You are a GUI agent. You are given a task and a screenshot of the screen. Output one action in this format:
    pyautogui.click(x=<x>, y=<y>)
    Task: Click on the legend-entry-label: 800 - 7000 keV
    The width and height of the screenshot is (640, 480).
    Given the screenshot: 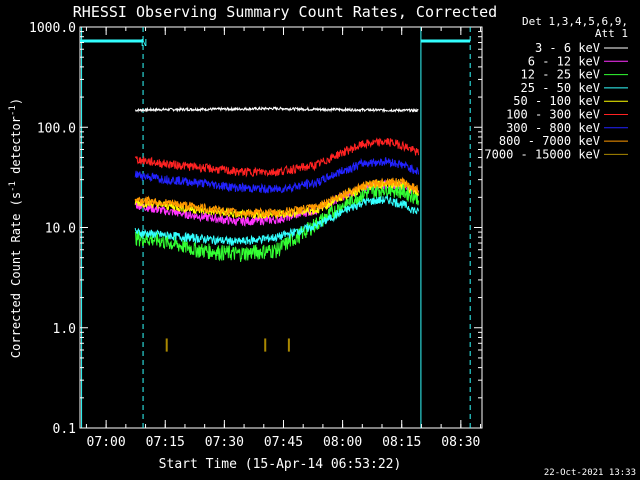 What is the action you would take?
    pyautogui.click(x=549, y=141)
    